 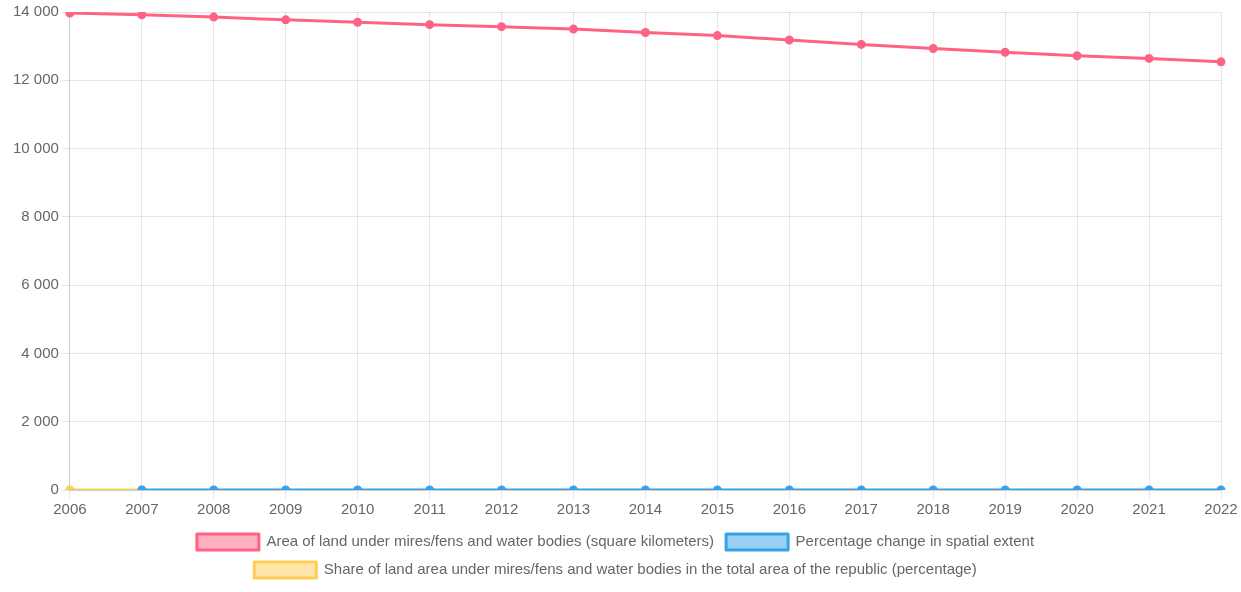 I want to click on x-tick-label: 2014, so click(x=645, y=509).